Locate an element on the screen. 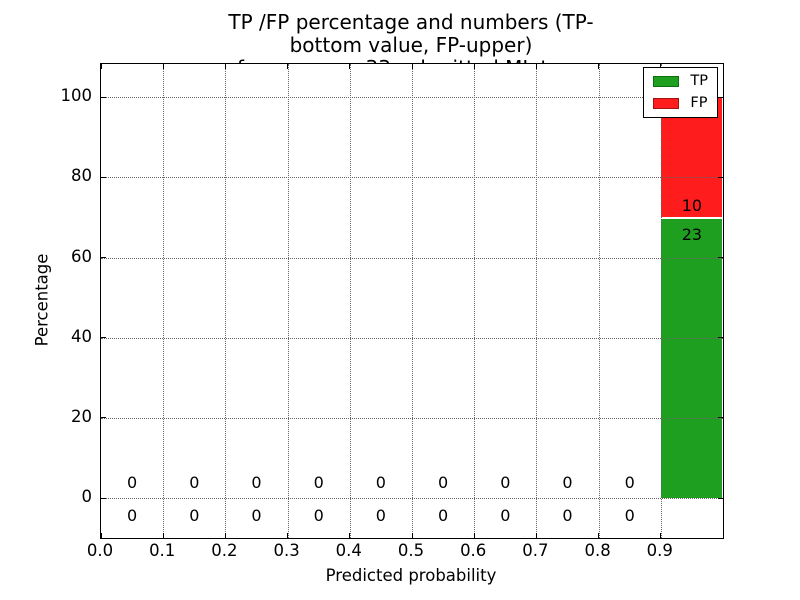  y-tick-label: 0 is located at coordinates (87, 496).